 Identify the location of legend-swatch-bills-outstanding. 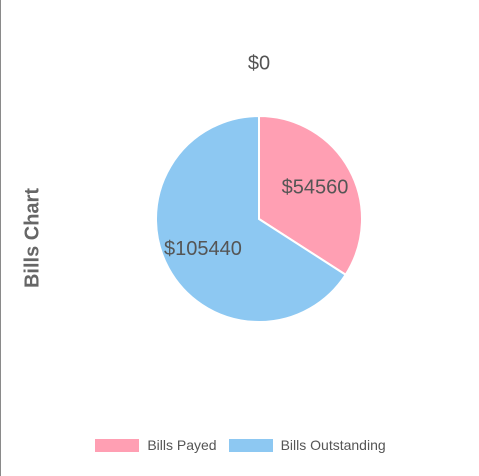
(250, 445).